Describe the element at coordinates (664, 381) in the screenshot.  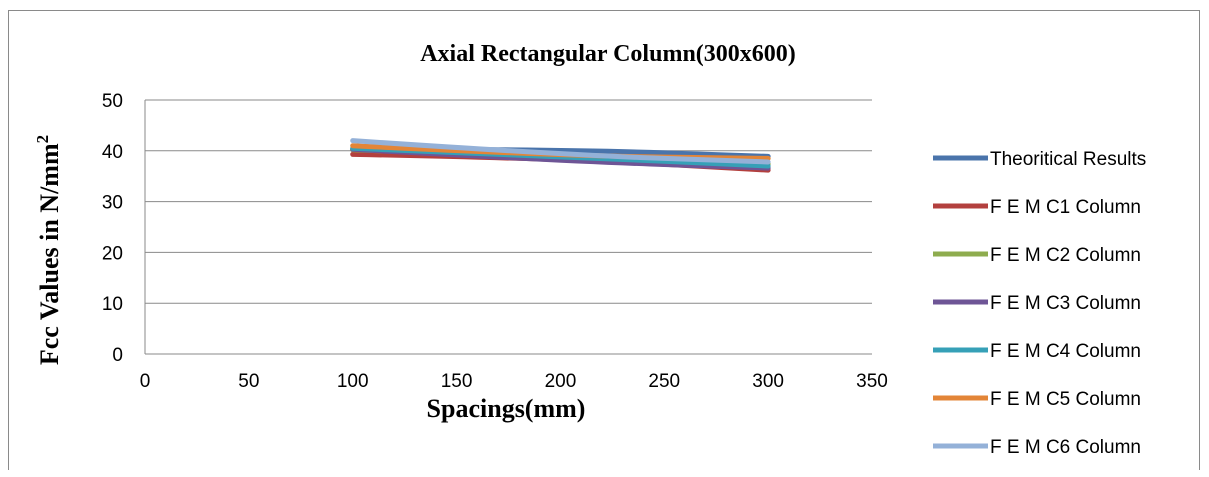
I see `x-tick-label-250: 250` at that location.